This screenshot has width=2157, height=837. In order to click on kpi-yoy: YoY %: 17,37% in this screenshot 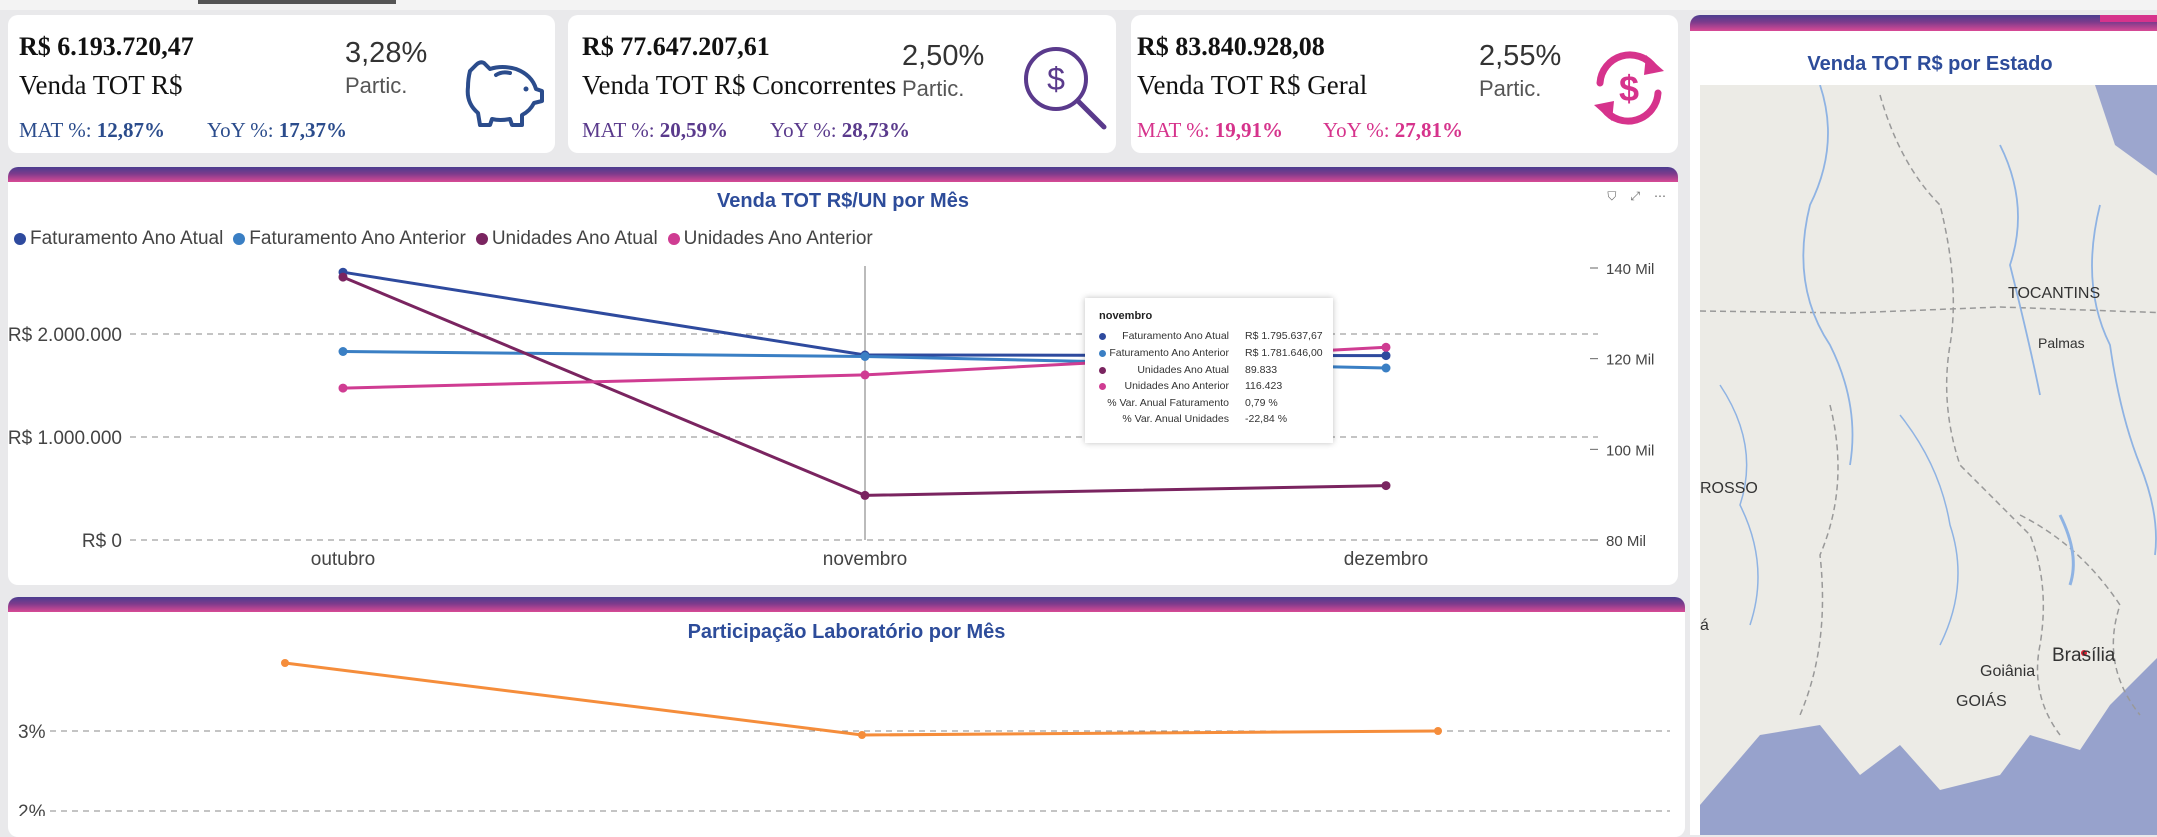, I will do `click(277, 130)`.